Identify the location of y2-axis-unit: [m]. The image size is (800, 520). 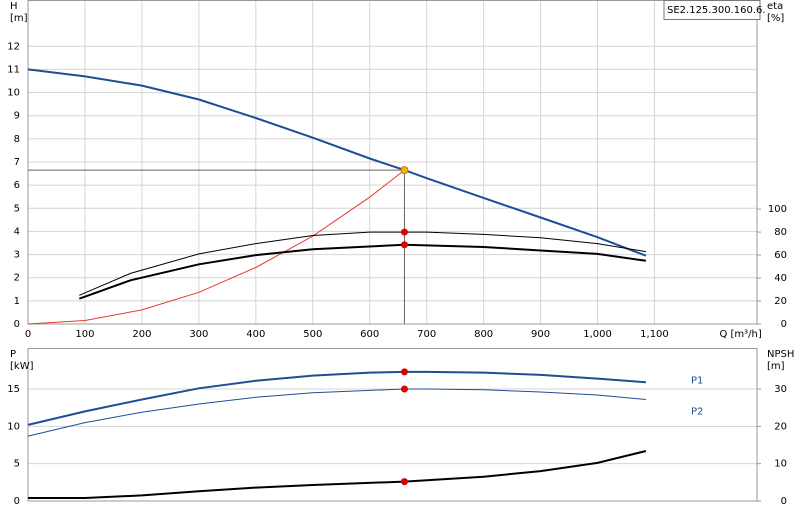
(776, 366).